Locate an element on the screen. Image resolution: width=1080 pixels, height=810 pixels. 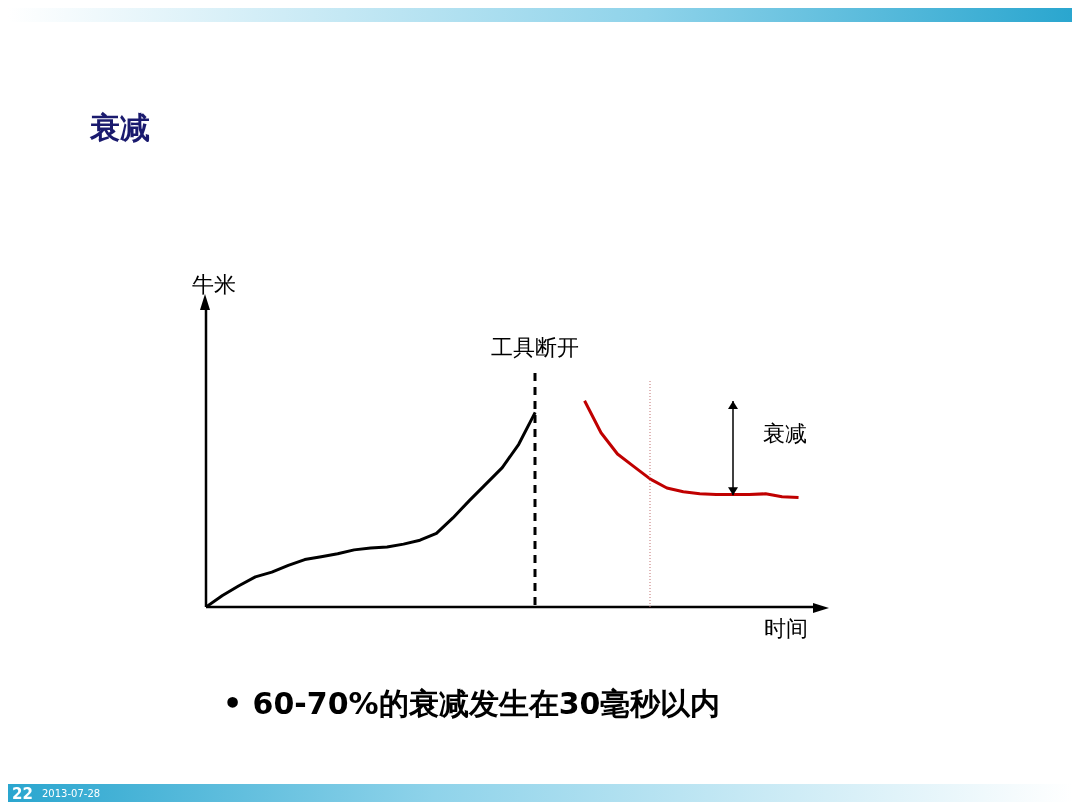
chart-title: 衰减 is located at coordinates (120, 128).